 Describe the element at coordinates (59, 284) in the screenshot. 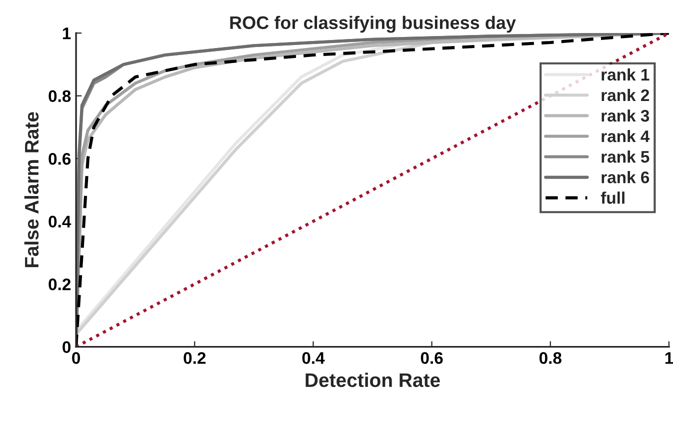

I see `y-tick-label: 0.2` at that location.